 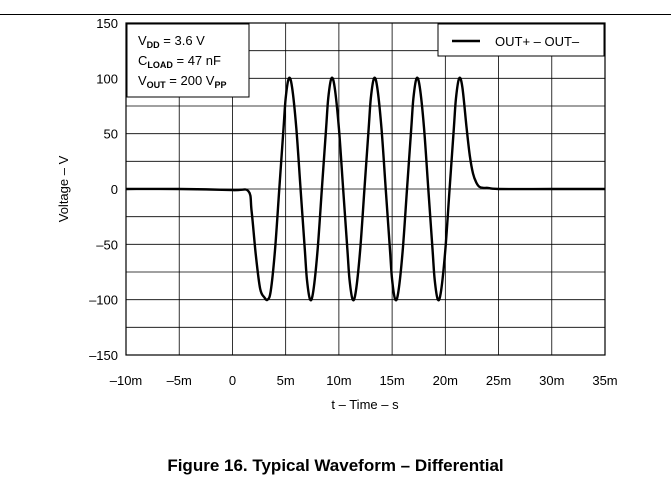 I want to click on annotation-line-vdd: VDD = 3.6 V, so click(x=171, y=41).